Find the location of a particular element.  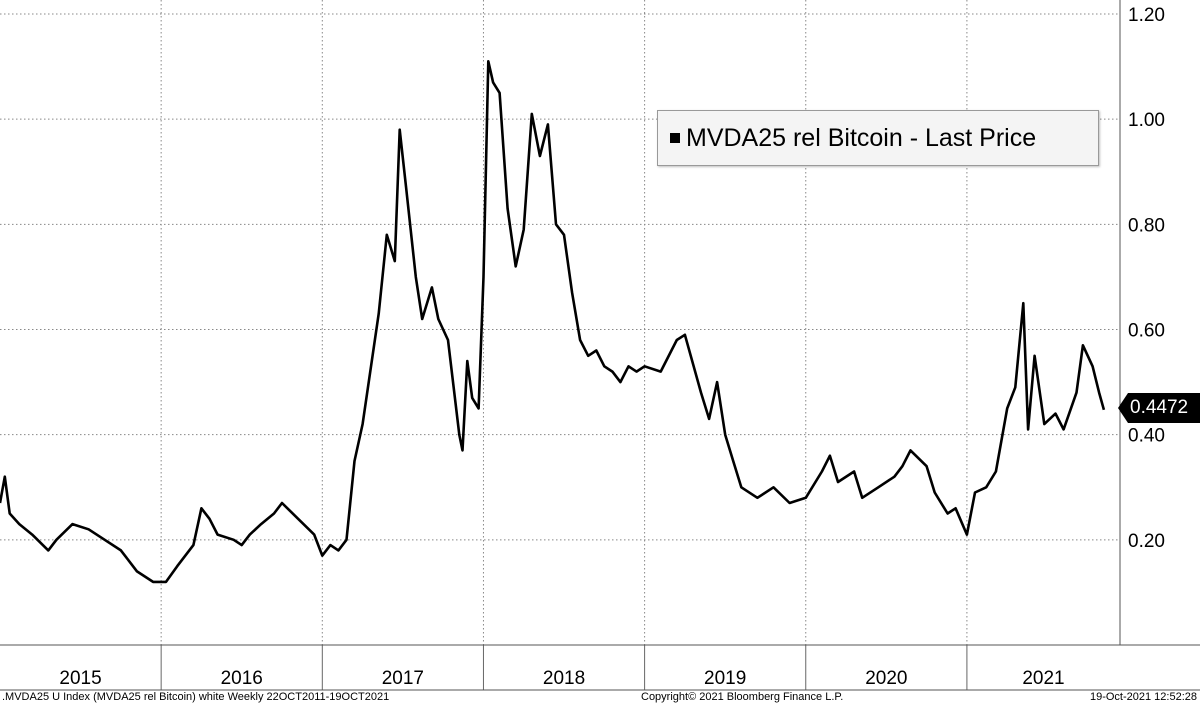

x-axis-tick-labels: 2015 2016 2017 2018 2019 2020 2021 is located at coordinates (561, 678).